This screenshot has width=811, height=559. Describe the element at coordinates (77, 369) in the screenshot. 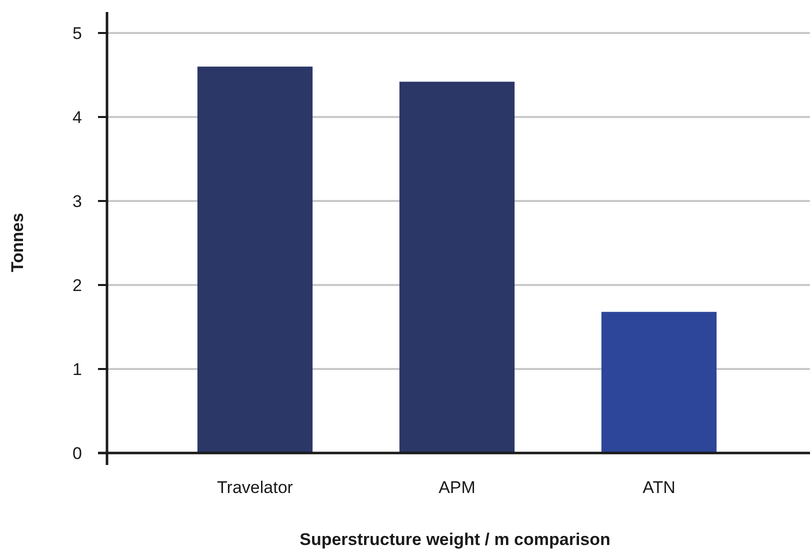

I see `y-tick-label: 1` at that location.